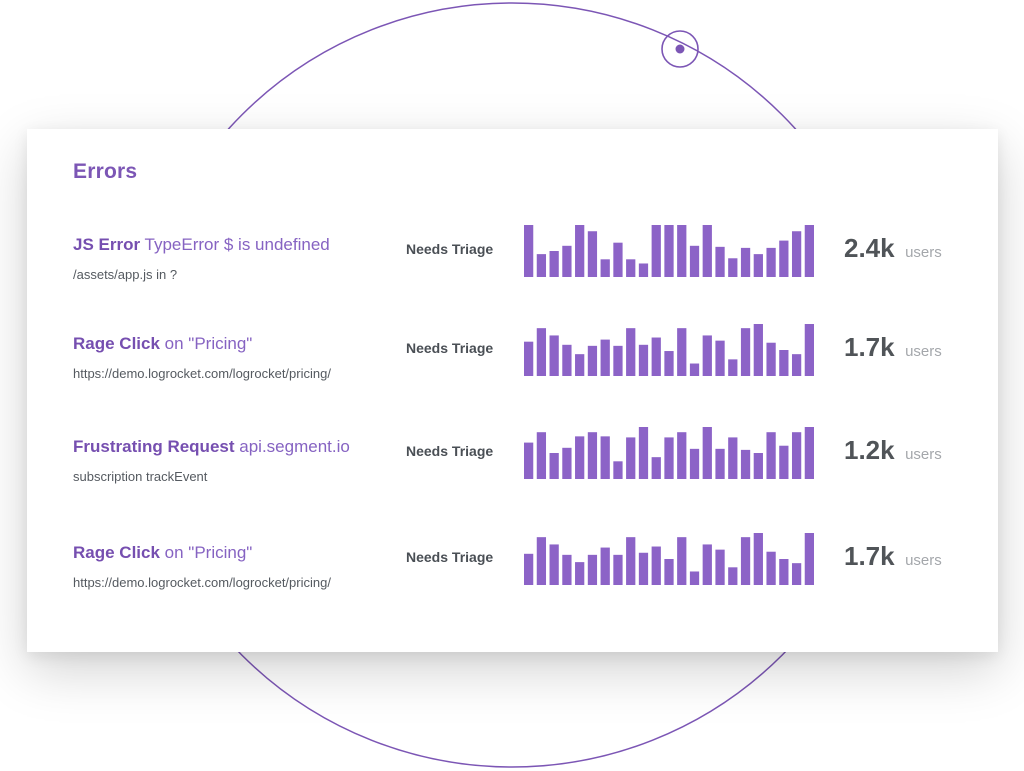 The height and width of the screenshot is (771, 1024). Describe the element at coordinates (162, 344) in the screenshot. I see `error-title: Rage Click on "Pricing"` at that location.